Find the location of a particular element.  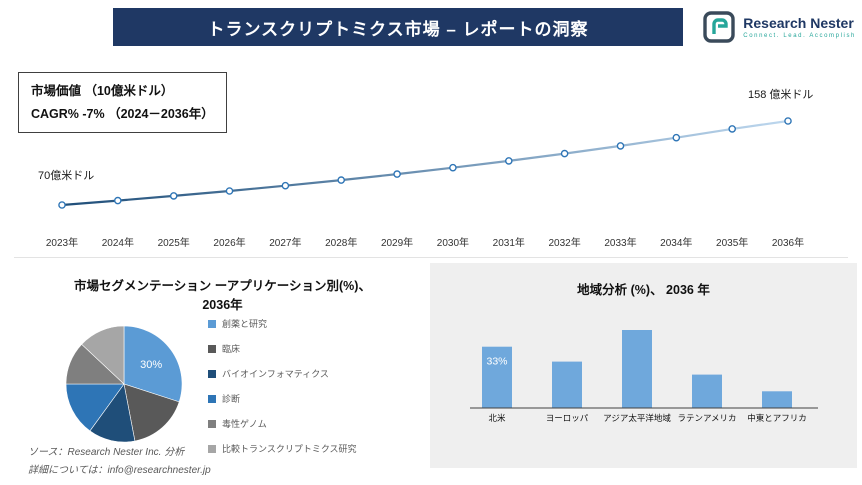

pie-data-label: 30% is located at coordinates (151, 365).